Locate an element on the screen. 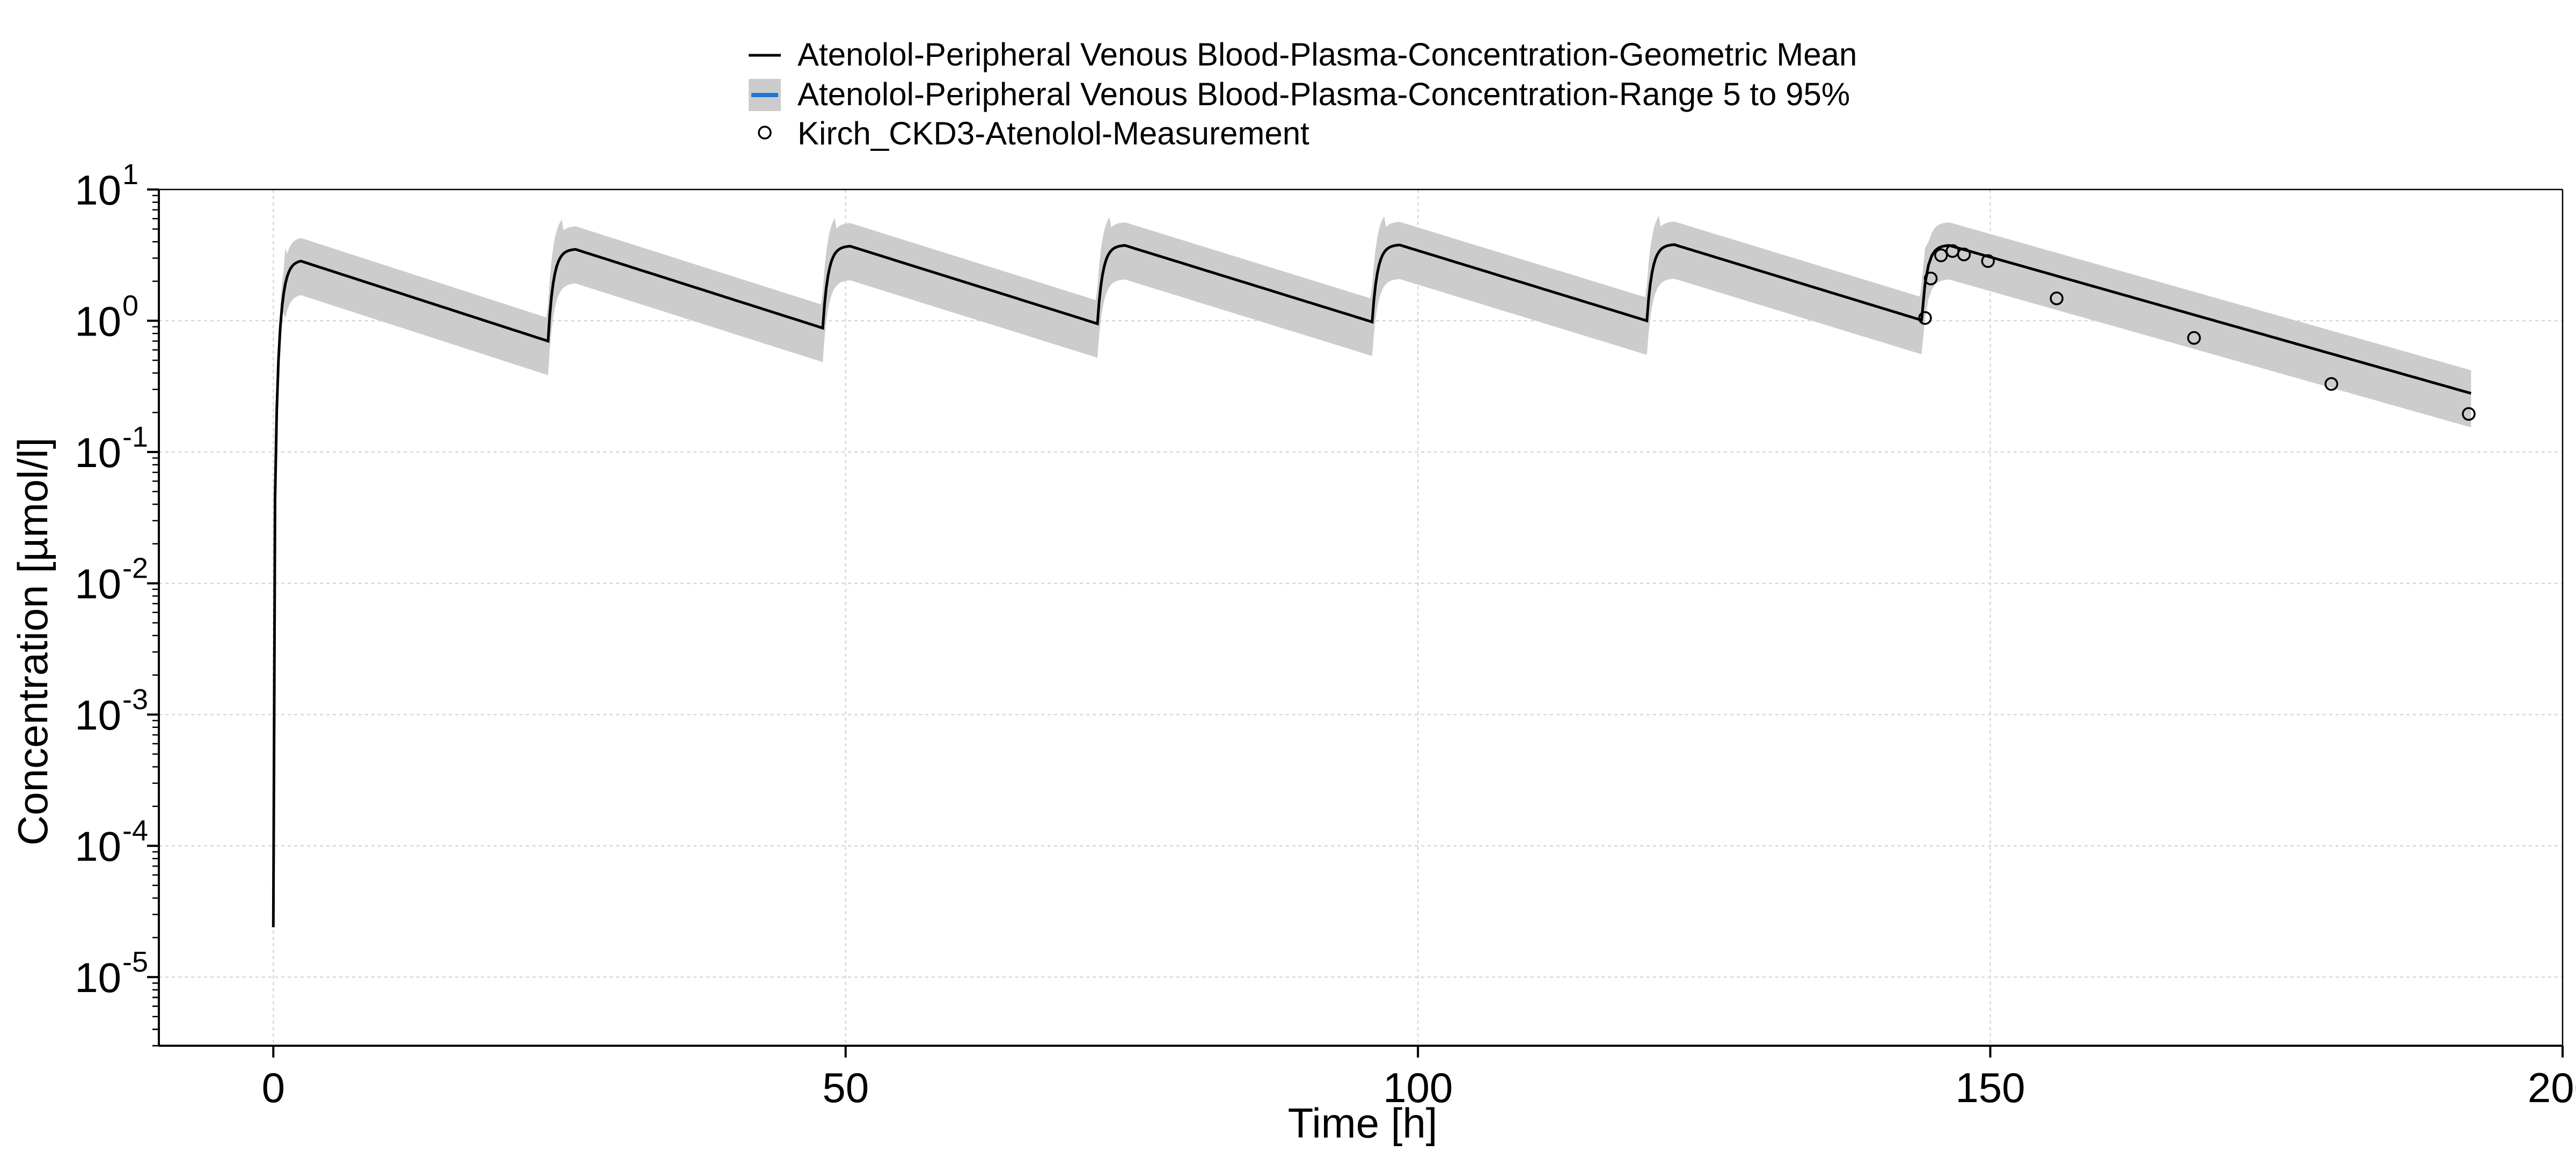  y-tick-exponent-6: -5 is located at coordinates (135, 962).